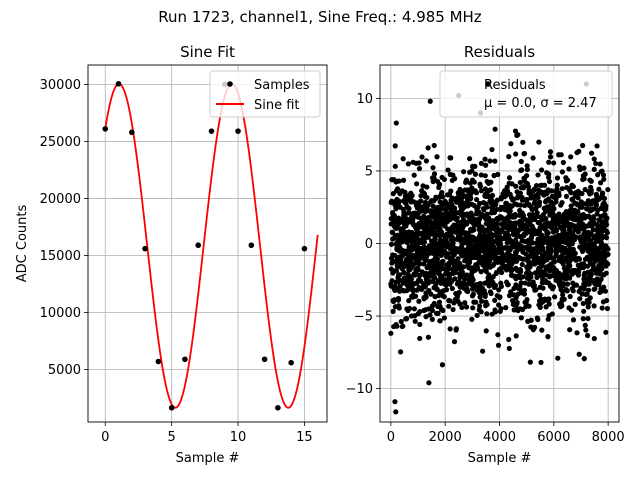 This screenshot has width=640, height=480. Describe the element at coordinates (553, 437) in the screenshot. I see `residuals-xtick-label-3: 6000` at that location.